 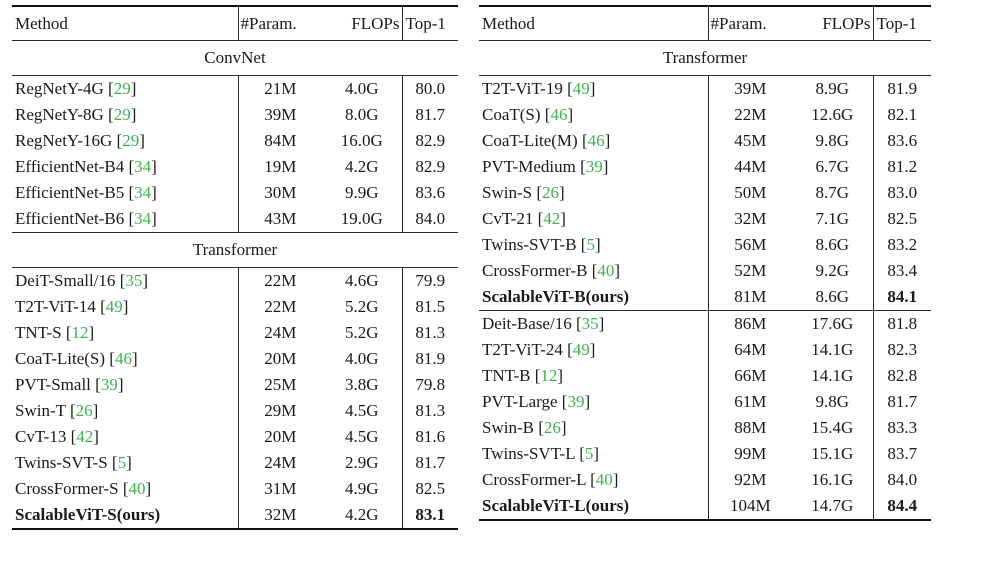 I want to click on flops-cell: 8.6G, so click(x=832, y=296).